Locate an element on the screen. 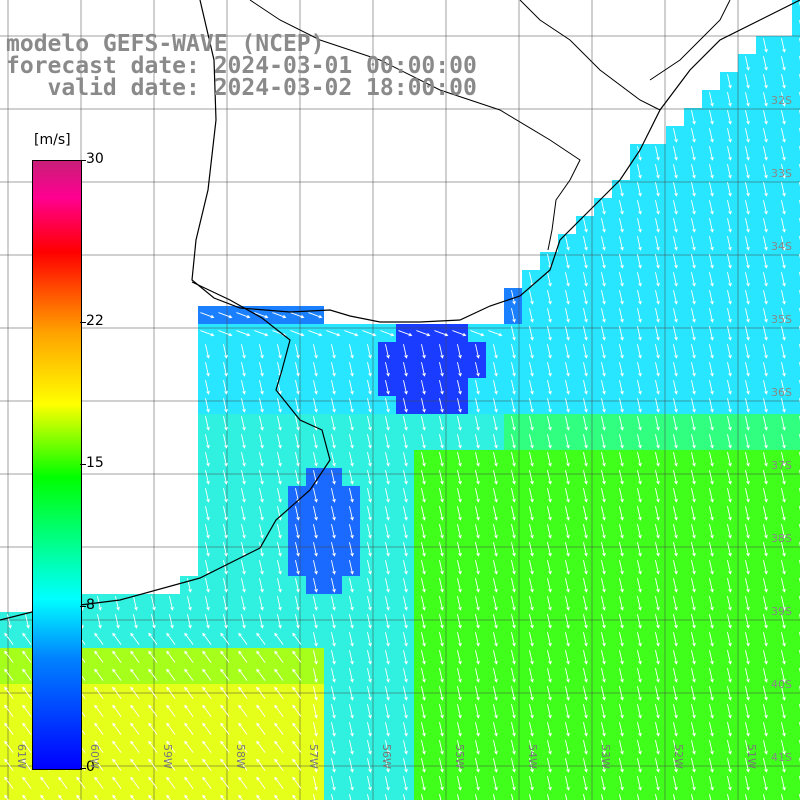 The image size is (800, 800). colorbar-tick-label: 15 is located at coordinates (95, 463).